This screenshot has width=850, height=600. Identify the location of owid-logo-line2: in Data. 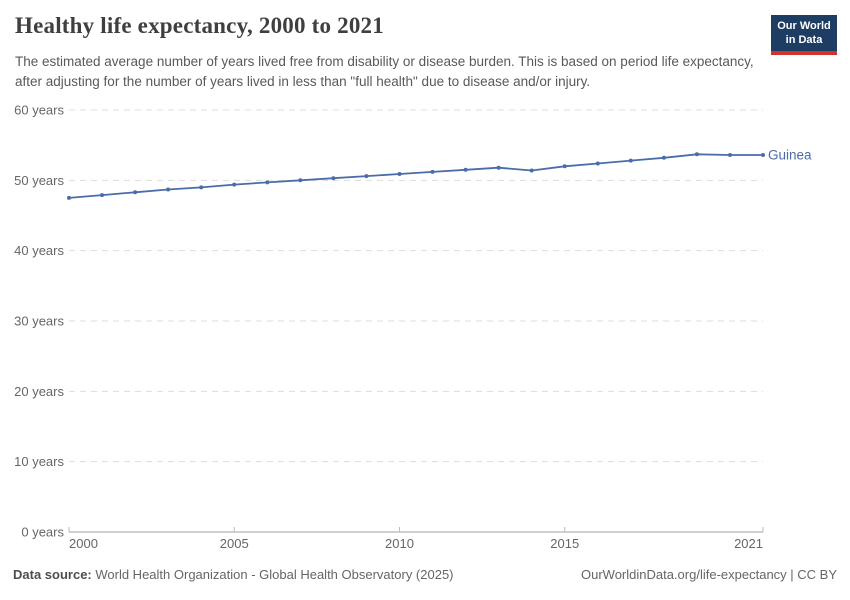
(804, 39).